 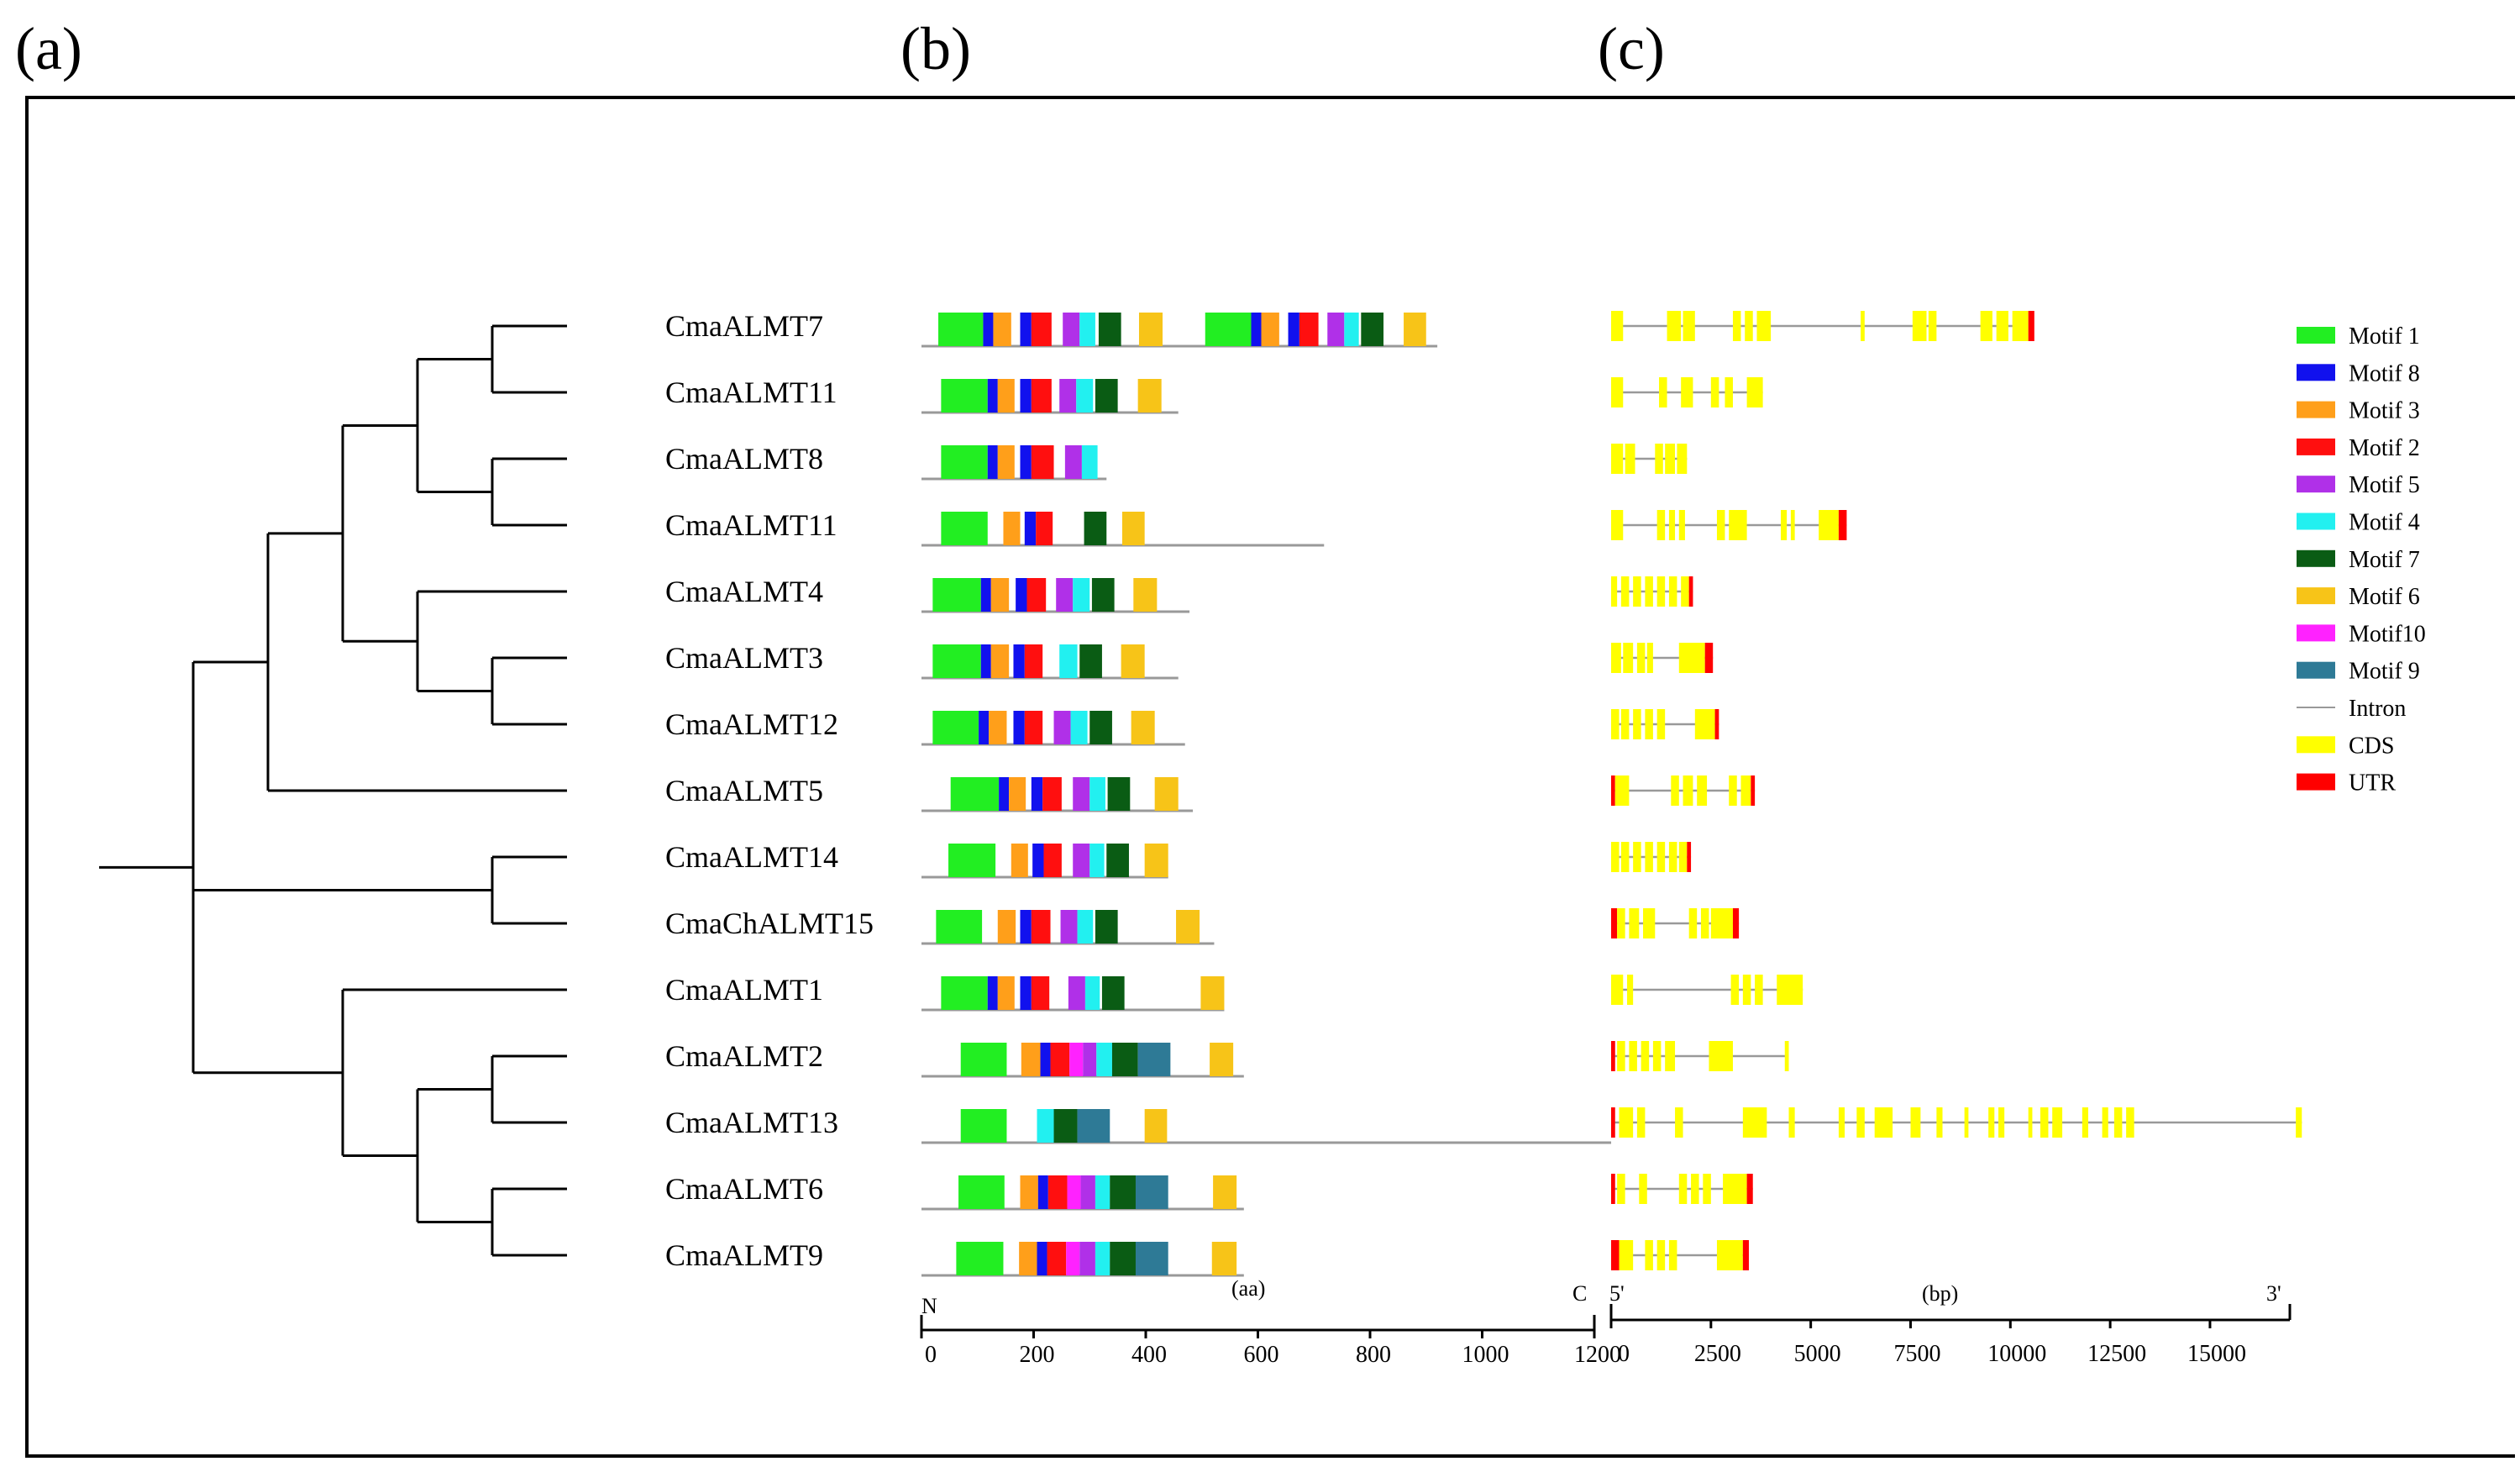 What do you see at coordinates (1597, 1355) in the screenshot?
I see `motif-axis-tick-label: 1200` at bounding box center [1597, 1355].